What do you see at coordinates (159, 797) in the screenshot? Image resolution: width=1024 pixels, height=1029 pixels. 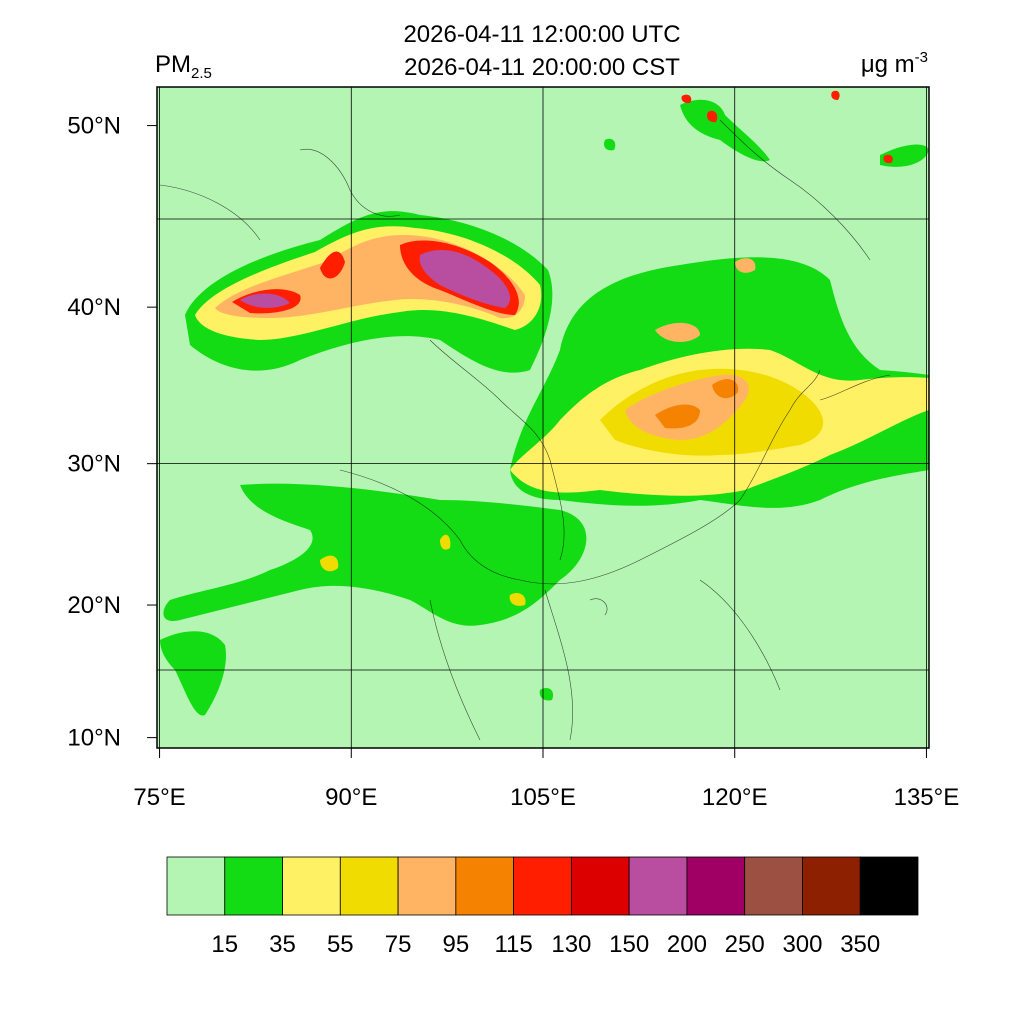 I see `x-tick-label: 75°E` at bounding box center [159, 797].